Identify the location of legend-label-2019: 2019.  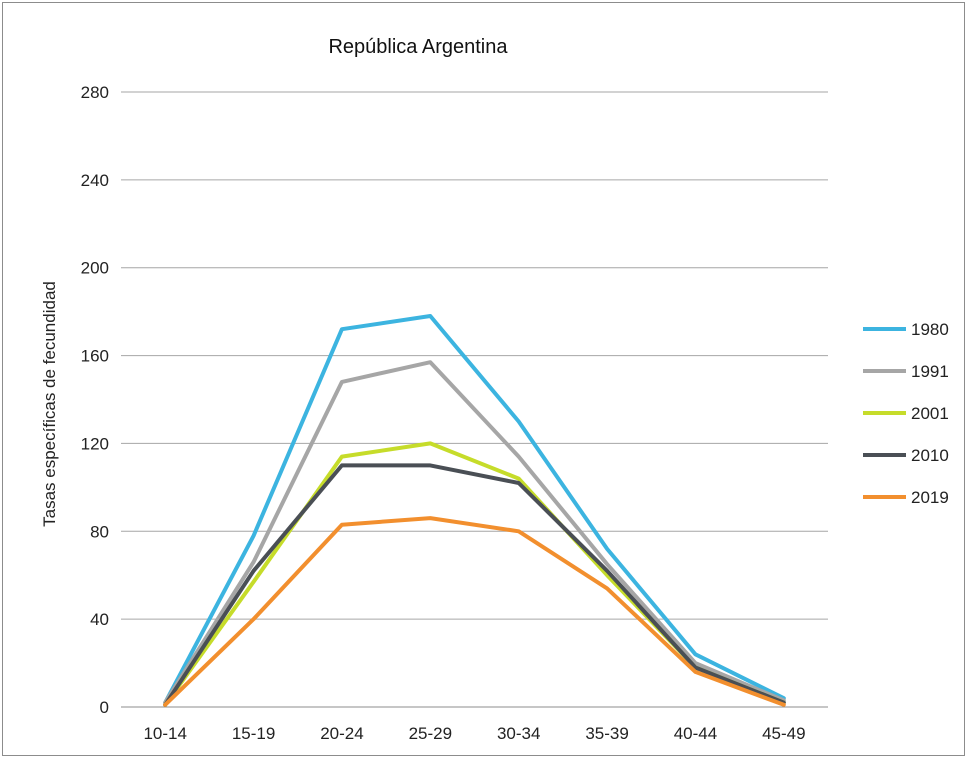
(930, 497).